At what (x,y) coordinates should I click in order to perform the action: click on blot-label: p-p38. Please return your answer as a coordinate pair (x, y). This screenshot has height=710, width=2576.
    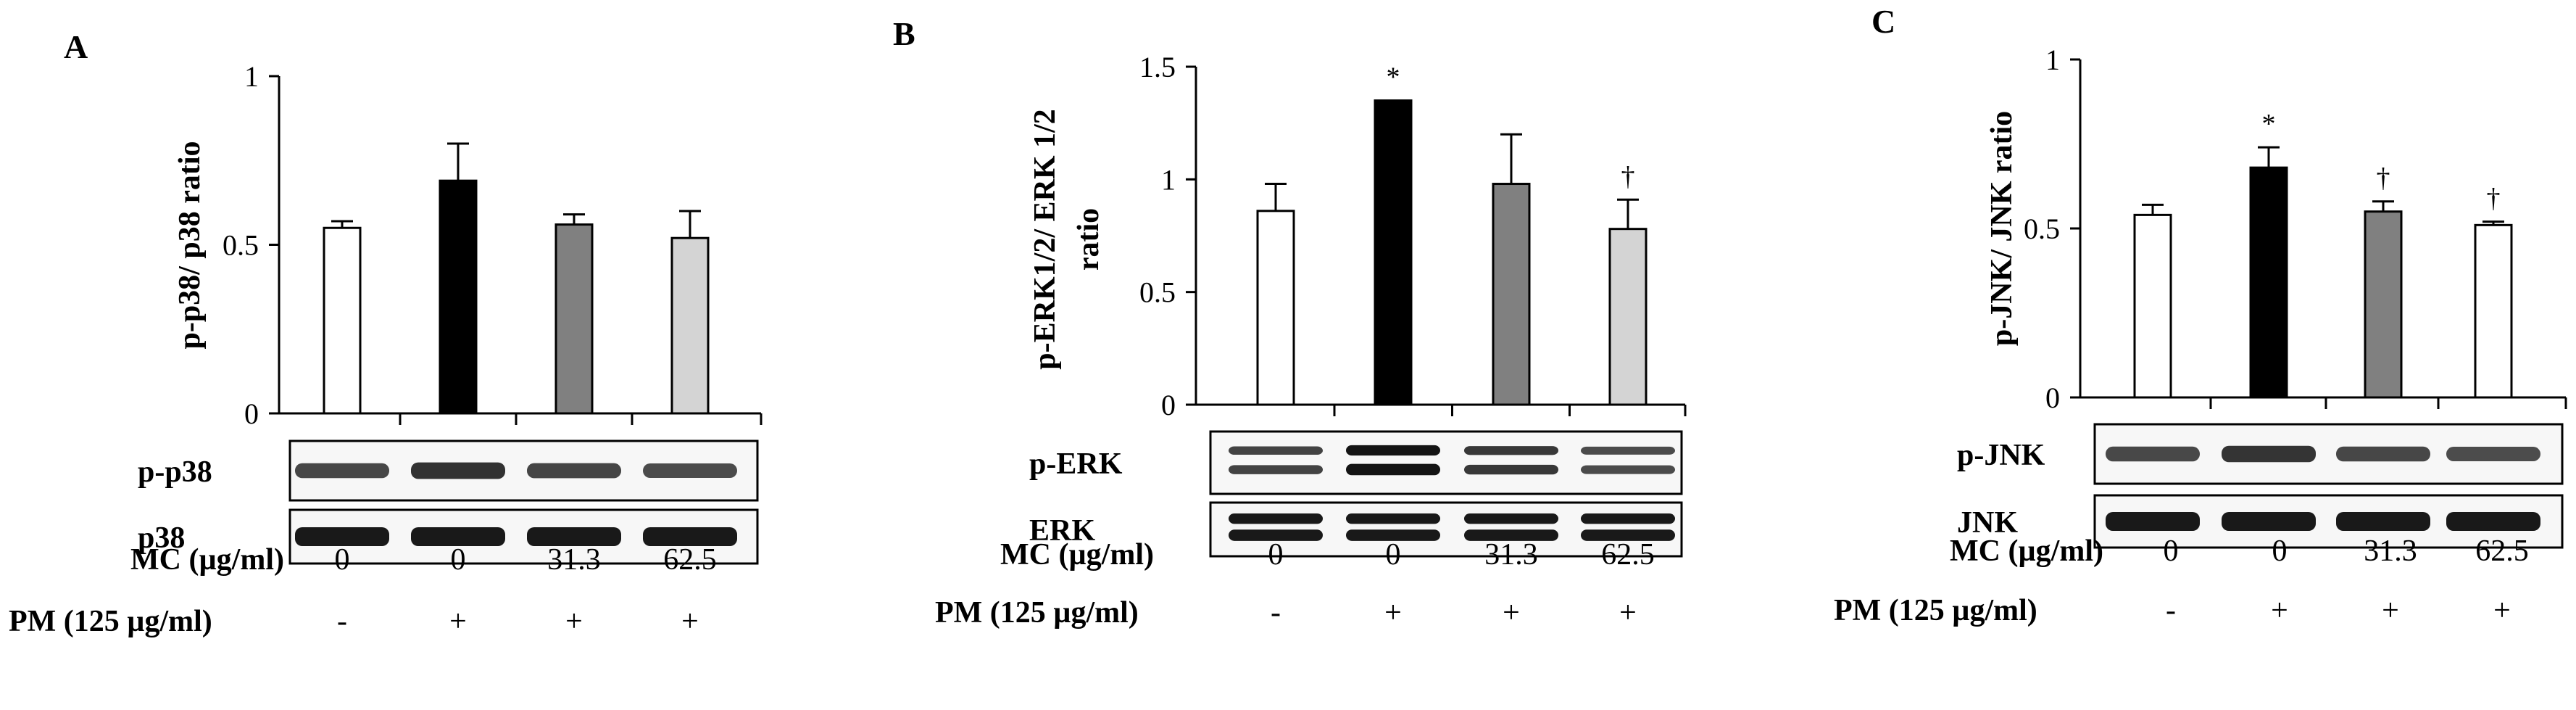
    Looking at the image, I should click on (175, 472).